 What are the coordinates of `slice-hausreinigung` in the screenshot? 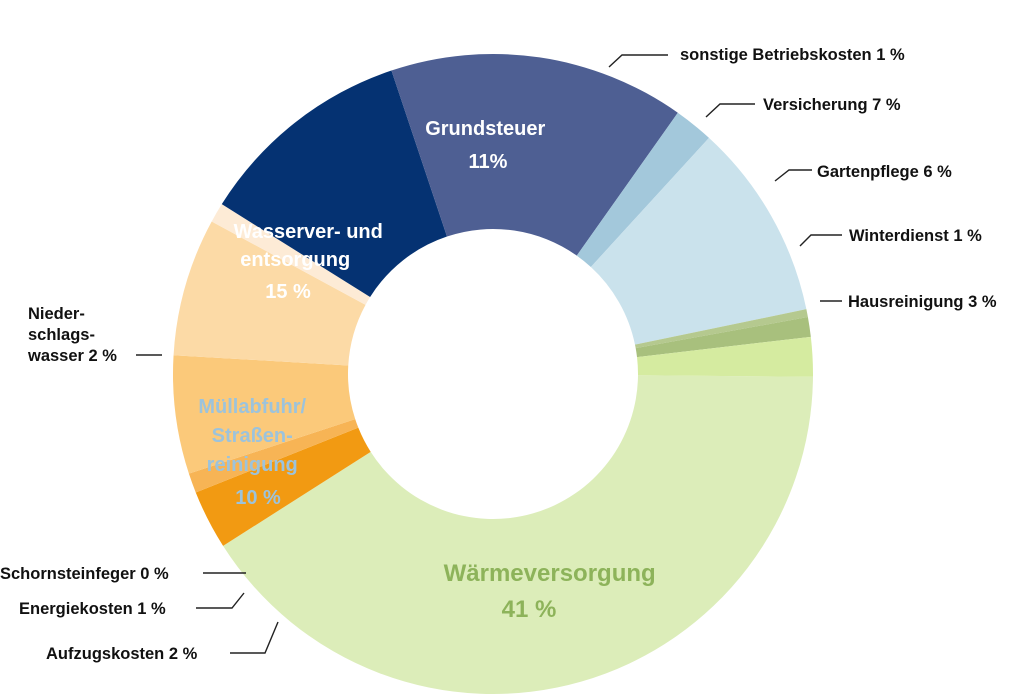 It's located at (283, 486).